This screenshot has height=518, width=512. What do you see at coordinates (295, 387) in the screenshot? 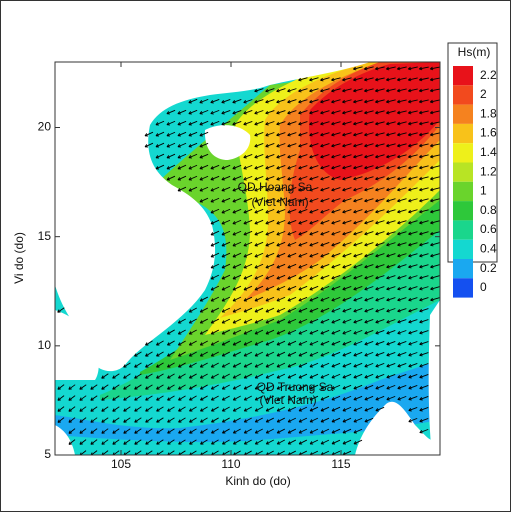
I see `annotation: QD Truong Sa` at bounding box center [295, 387].